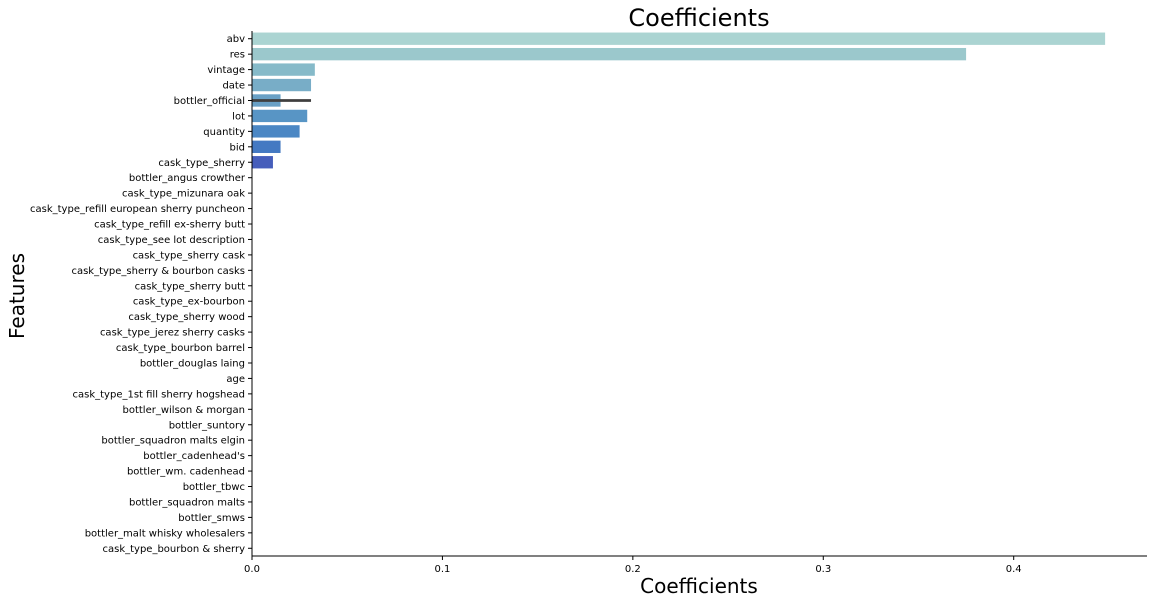  What do you see at coordinates (276, 131) in the screenshot?
I see `bar-quantity` at bounding box center [276, 131].